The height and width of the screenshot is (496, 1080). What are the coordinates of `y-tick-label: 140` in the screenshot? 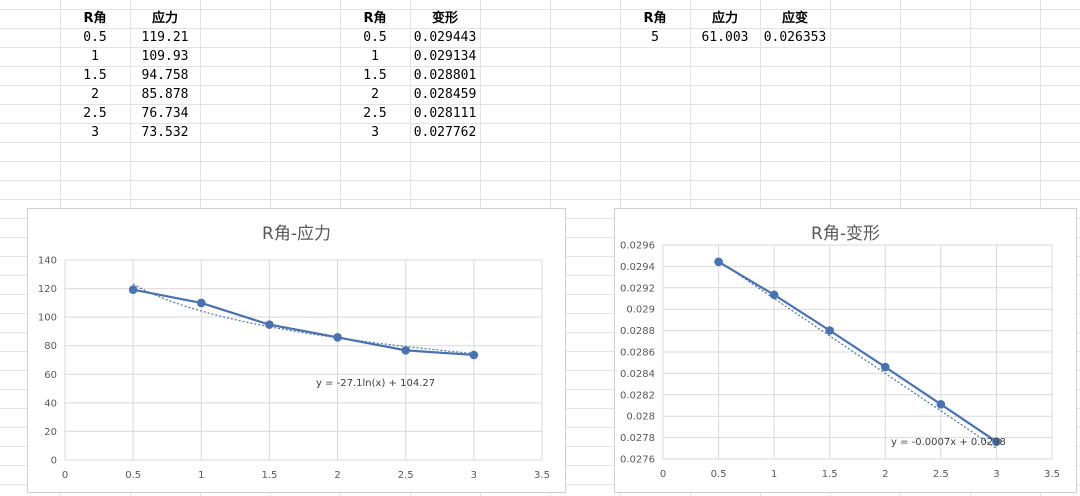 It's located at (47, 261).